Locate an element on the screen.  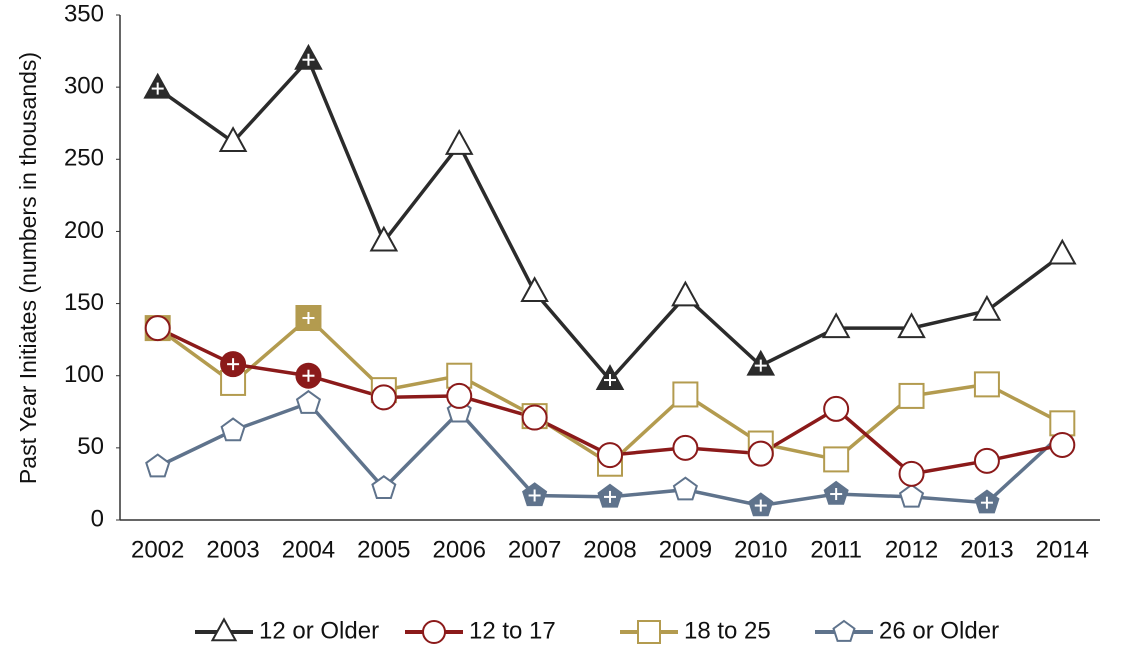
y-tick-label: 100 is located at coordinates (84, 374).